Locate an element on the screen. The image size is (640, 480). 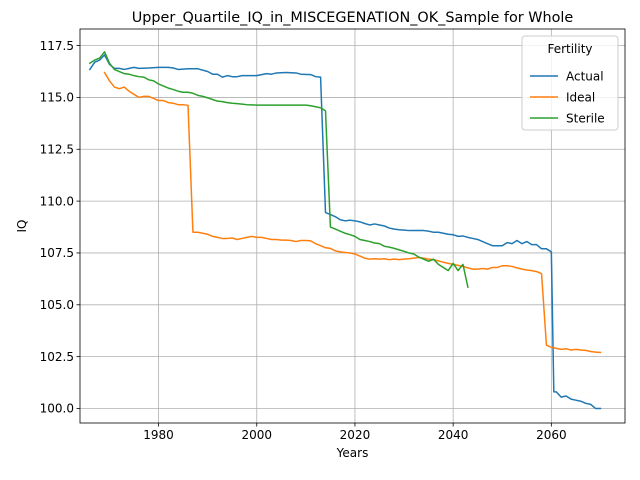
legend-label-ideal: Ideal is located at coordinates (580, 97).